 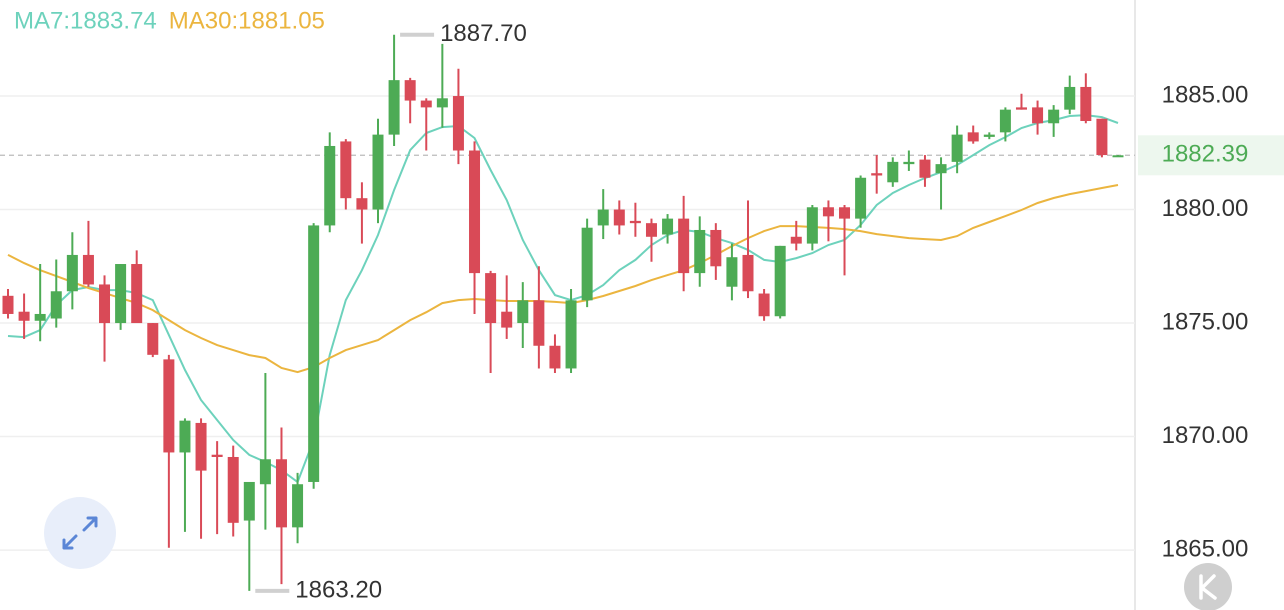 I want to click on k-icon, so click(x=1208, y=587).